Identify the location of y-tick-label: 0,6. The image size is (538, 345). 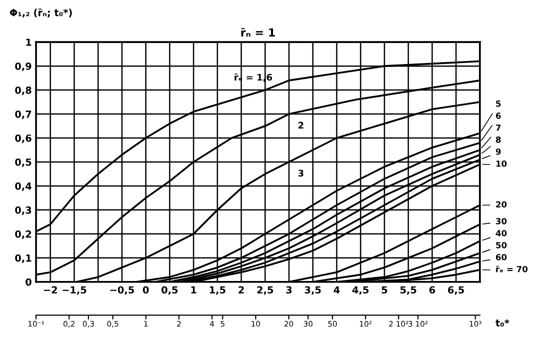
(23, 139).